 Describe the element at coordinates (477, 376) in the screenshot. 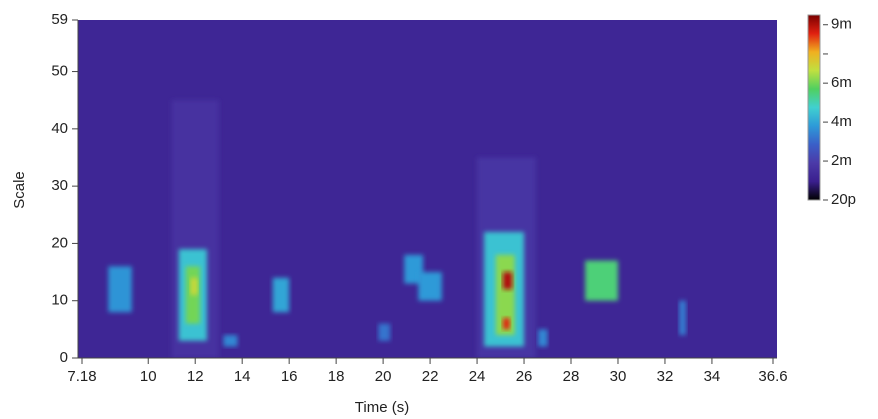

I see `x-tick-label: 24` at that location.